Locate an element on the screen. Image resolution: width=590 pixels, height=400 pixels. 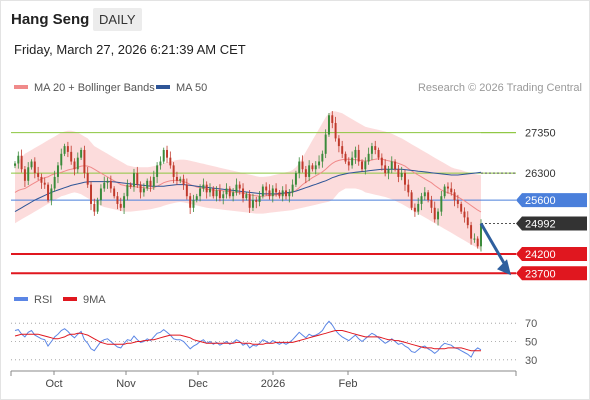
ma20-legend-swatch is located at coordinates (21, 87).